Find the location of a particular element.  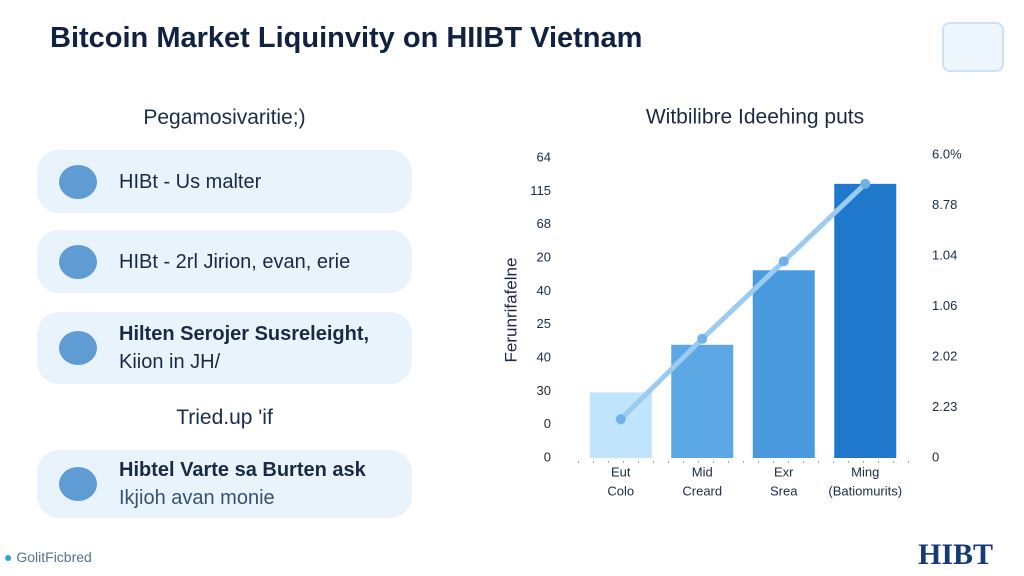

right-axis-label: 0 is located at coordinates (935, 456).